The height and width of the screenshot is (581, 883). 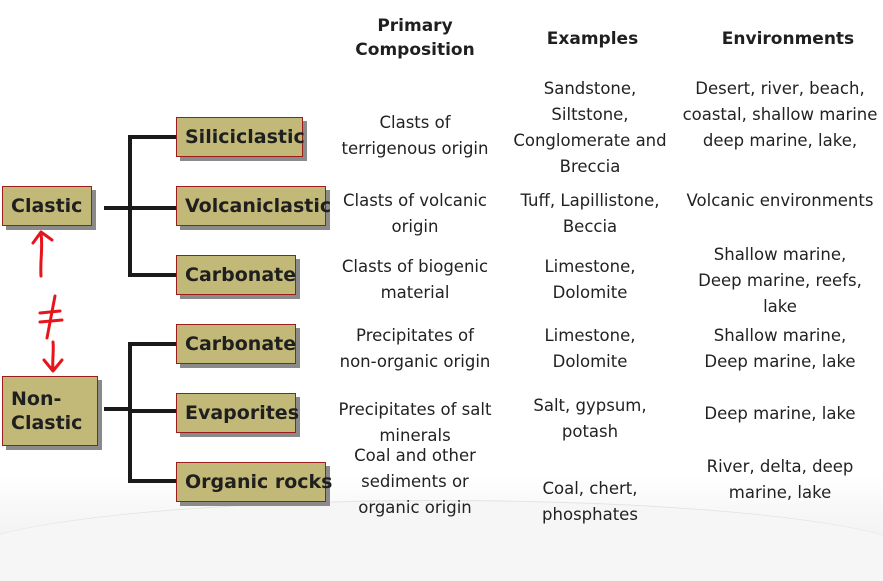 I want to click on environments-cell: Shallow marine, Deep marine, reefs, lake, so click(x=780, y=280).